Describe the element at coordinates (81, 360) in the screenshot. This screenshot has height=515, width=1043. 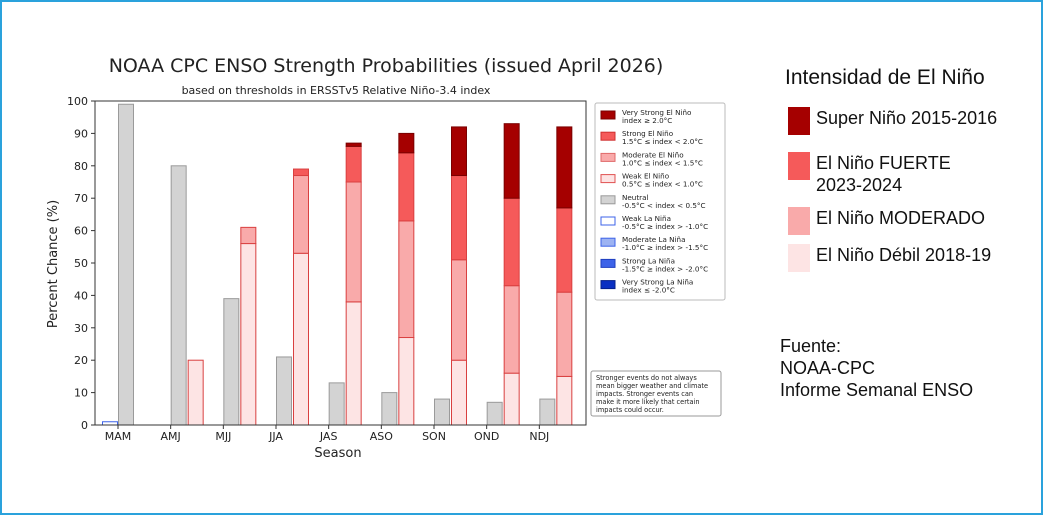
I see `y-tick-label: 20` at that location.